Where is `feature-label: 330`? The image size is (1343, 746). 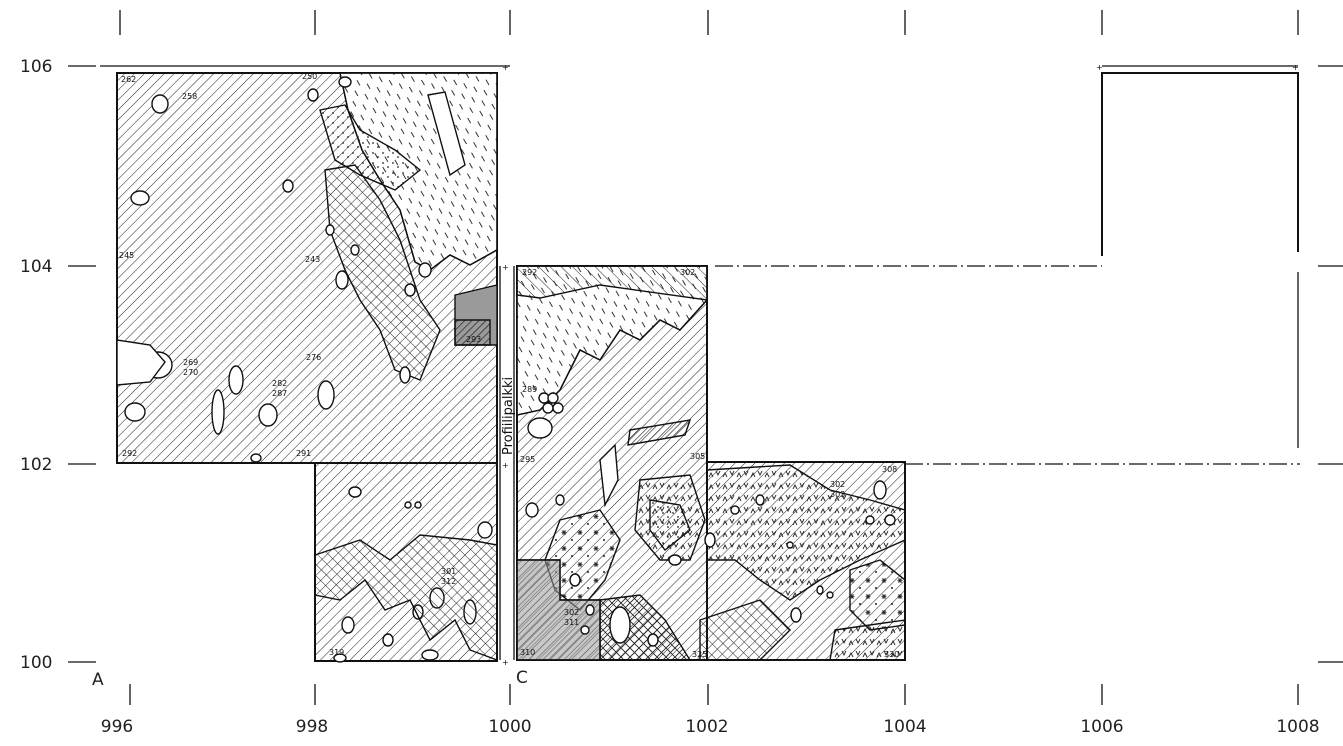
feature-label: 330 is located at coordinates (891, 654).